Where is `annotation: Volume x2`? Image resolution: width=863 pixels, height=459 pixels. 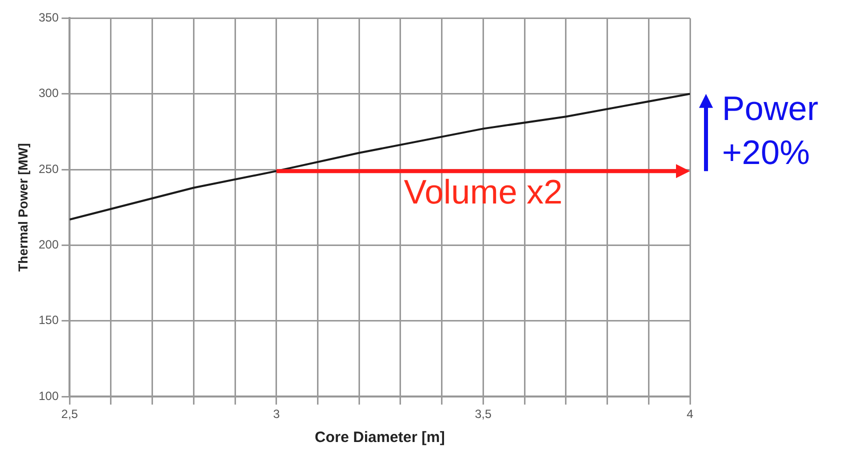
annotation: Volume x2 is located at coordinates (483, 192).